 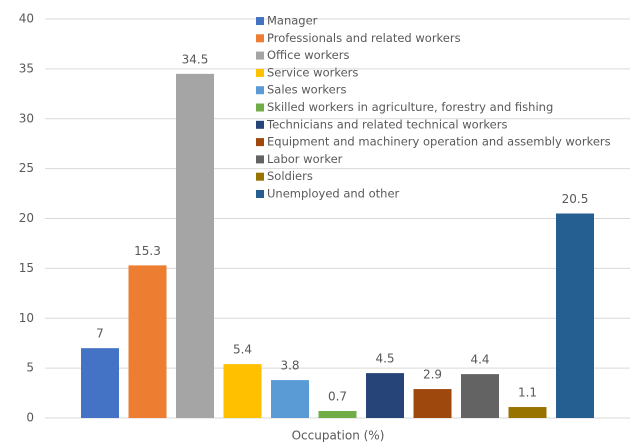 What do you see at coordinates (26, 318) in the screenshot?
I see `y-tick-label: 10` at bounding box center [26, 318].